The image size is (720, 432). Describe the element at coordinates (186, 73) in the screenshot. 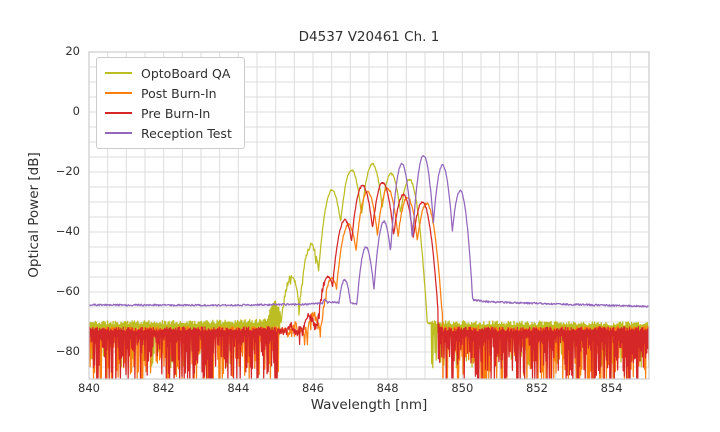

I see `legend-label: OptoBoard QA` at that location.